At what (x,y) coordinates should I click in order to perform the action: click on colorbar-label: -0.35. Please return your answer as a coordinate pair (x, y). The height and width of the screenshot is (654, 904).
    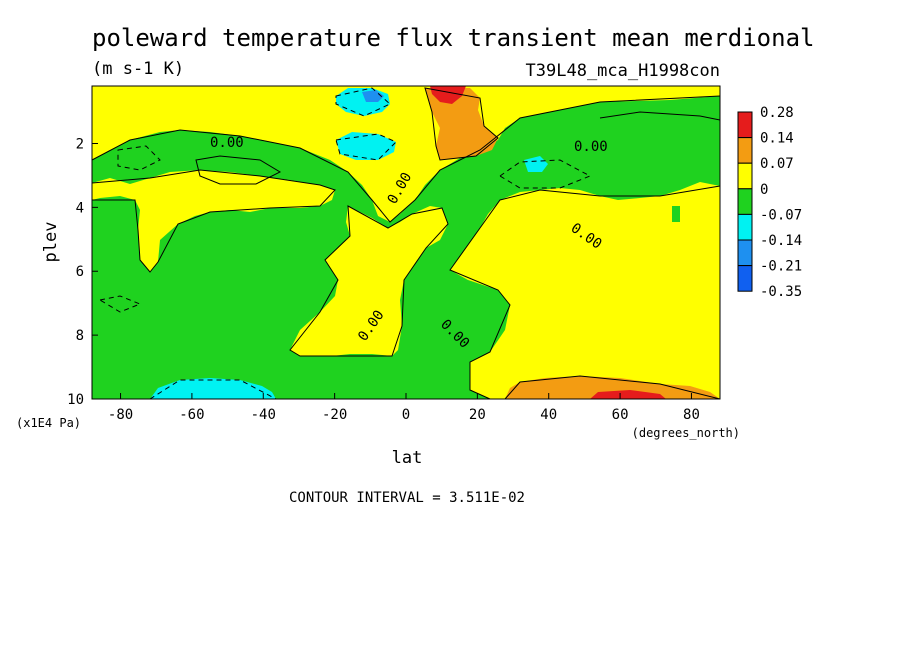
    Looking at the image, I should click on (781, 292).